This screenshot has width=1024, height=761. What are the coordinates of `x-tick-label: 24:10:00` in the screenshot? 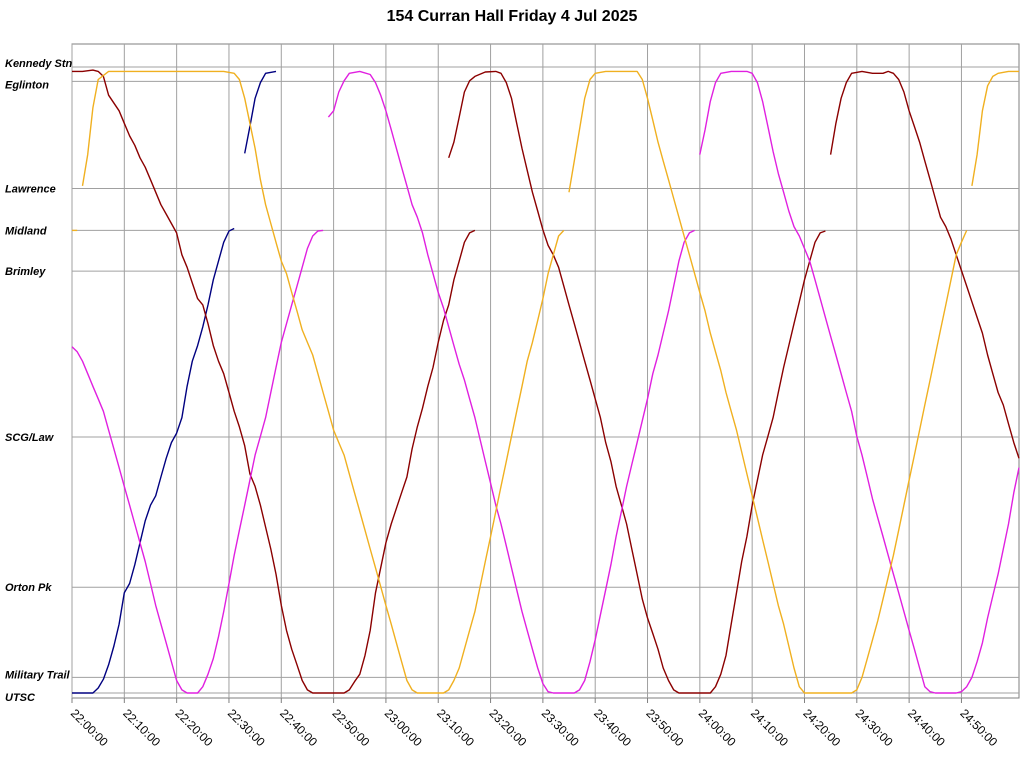 It's located at (769, 727).